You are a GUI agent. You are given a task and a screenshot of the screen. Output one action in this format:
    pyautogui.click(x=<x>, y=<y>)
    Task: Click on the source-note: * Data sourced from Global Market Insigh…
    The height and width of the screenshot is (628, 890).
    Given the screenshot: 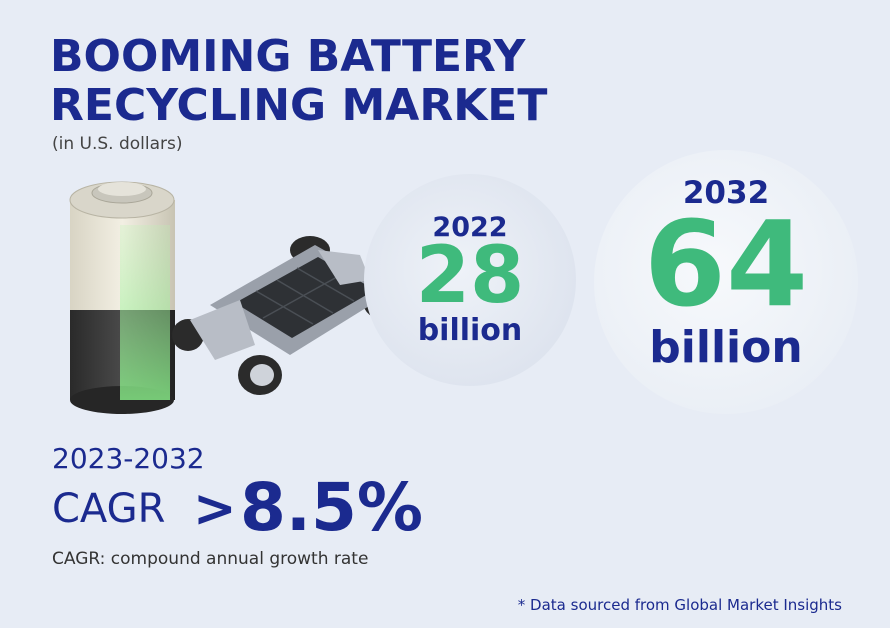 What is the action you would take?
    pyautogui.click(x=680, y=605)
    